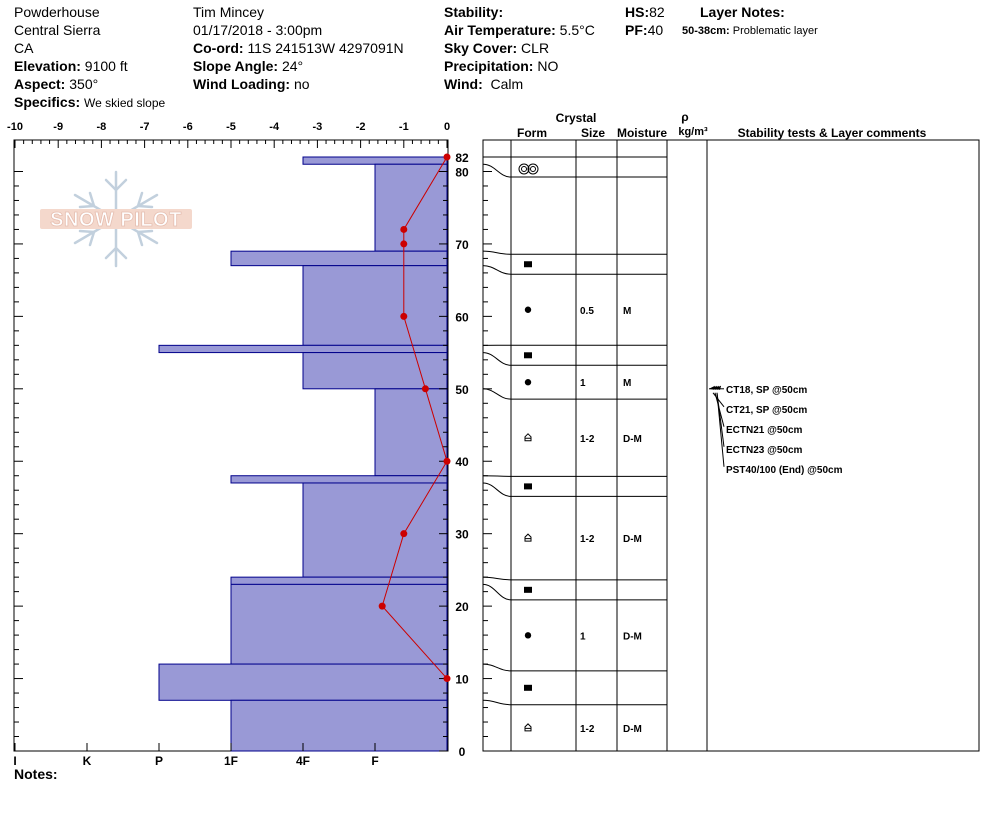 The width and height of the screenshot is (994, 840). I want to click on wind-loading-label: Wind Loading:, so click(242, 84).